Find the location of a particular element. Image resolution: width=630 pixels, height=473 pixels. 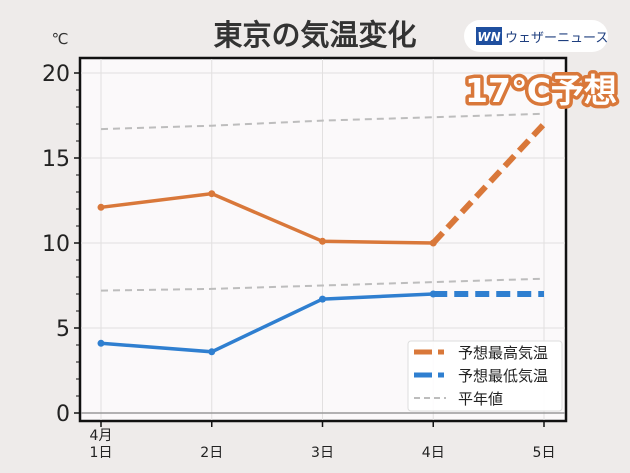

high-forecast-line is located at coordinates (489, 183).